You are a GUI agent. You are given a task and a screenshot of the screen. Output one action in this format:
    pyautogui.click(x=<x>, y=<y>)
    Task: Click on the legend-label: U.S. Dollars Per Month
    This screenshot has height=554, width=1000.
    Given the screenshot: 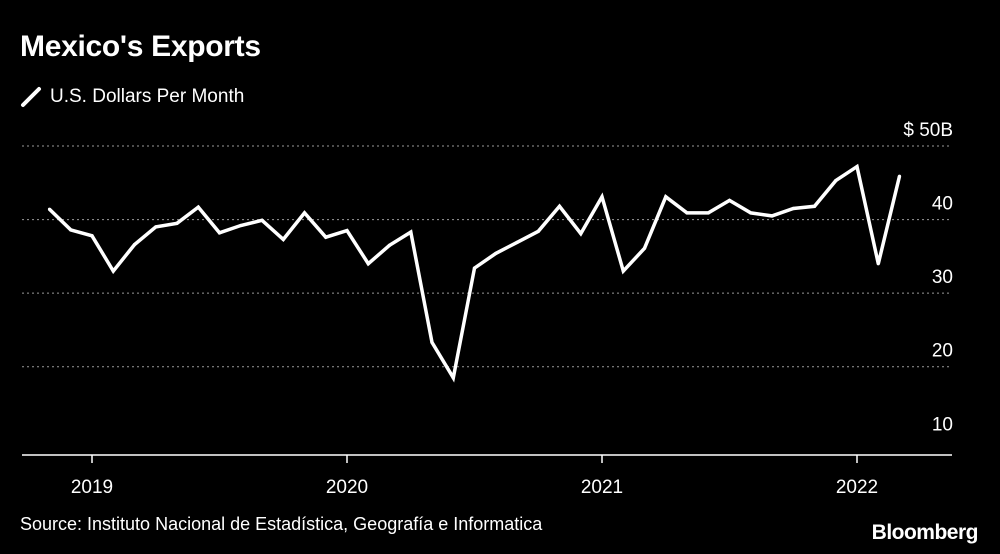 What is the action you would take?
    pyautogui.click(x=147, y=96)
    